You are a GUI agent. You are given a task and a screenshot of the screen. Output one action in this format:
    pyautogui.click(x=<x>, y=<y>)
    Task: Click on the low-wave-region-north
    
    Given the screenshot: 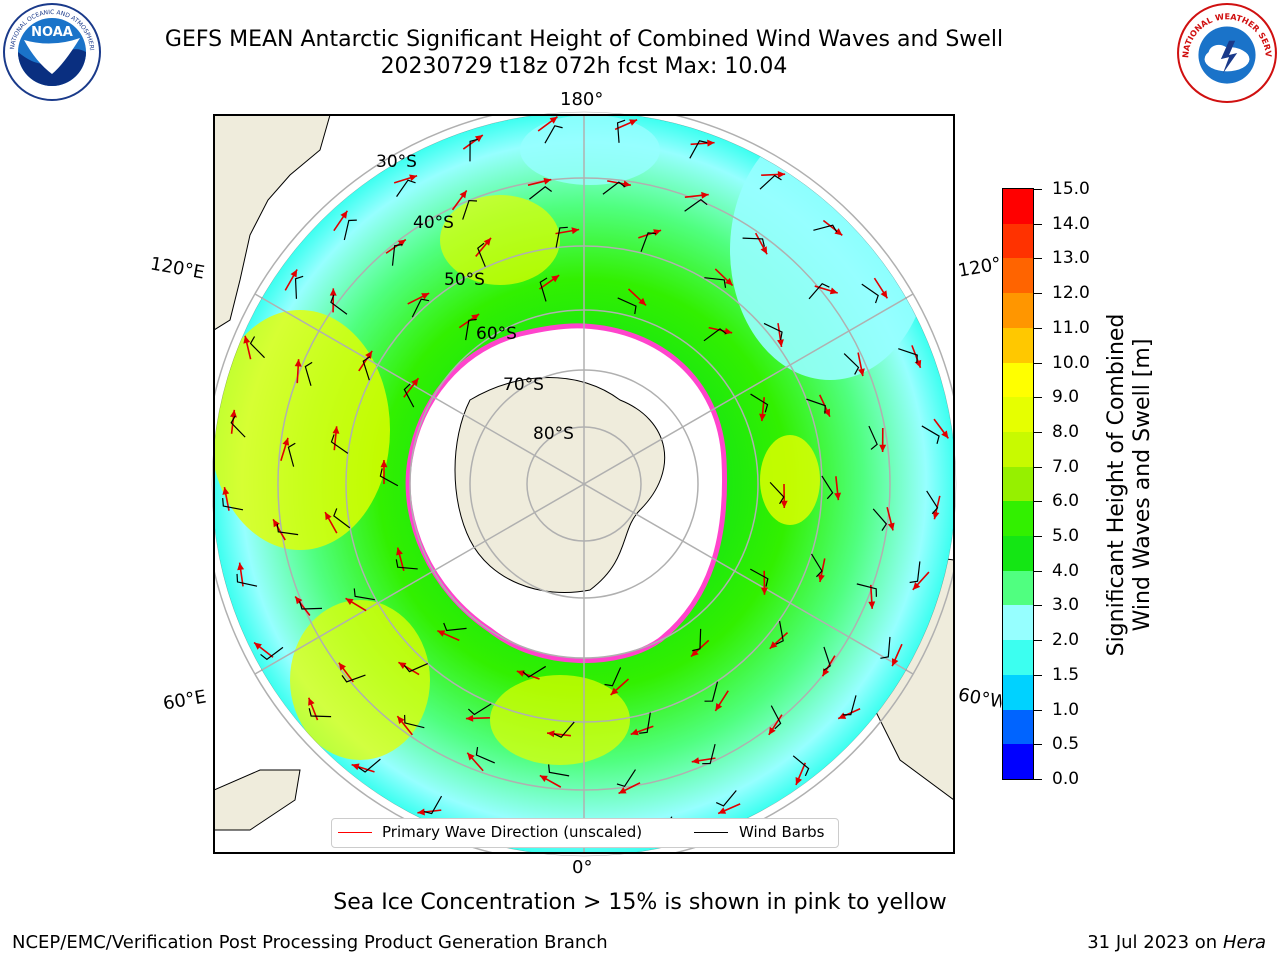 What is the action you would take?
    pyautogui.click(x=590, y=150)
    